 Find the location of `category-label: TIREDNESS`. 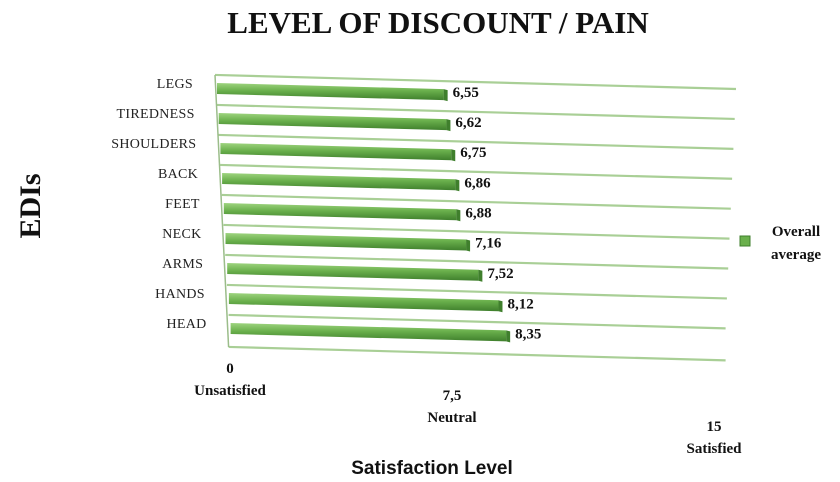

category-label: TIREDNESS is located at coordinates (156, 114).